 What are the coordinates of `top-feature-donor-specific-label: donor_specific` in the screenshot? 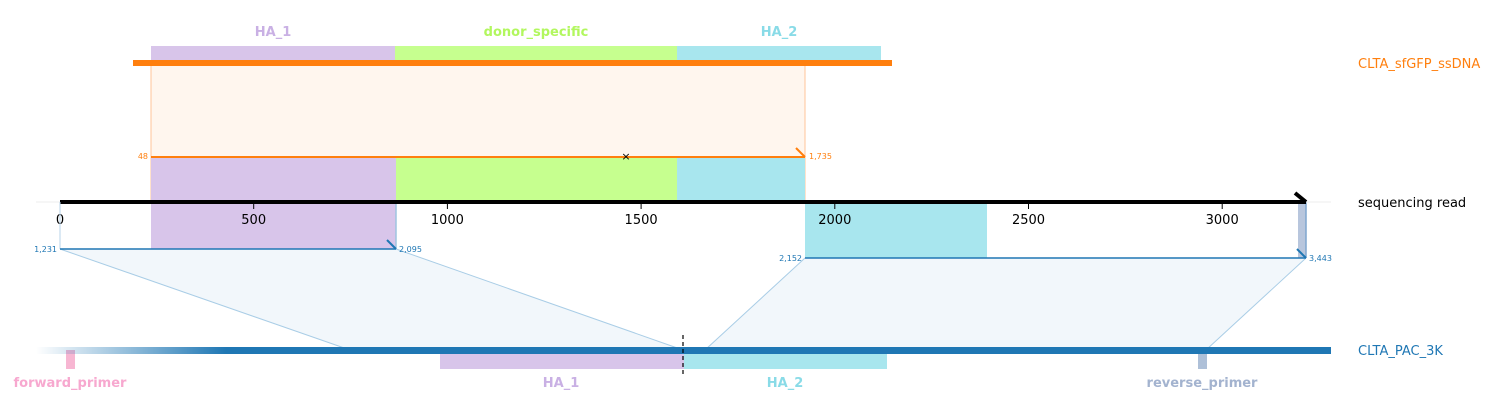 It's located at (536, 32).